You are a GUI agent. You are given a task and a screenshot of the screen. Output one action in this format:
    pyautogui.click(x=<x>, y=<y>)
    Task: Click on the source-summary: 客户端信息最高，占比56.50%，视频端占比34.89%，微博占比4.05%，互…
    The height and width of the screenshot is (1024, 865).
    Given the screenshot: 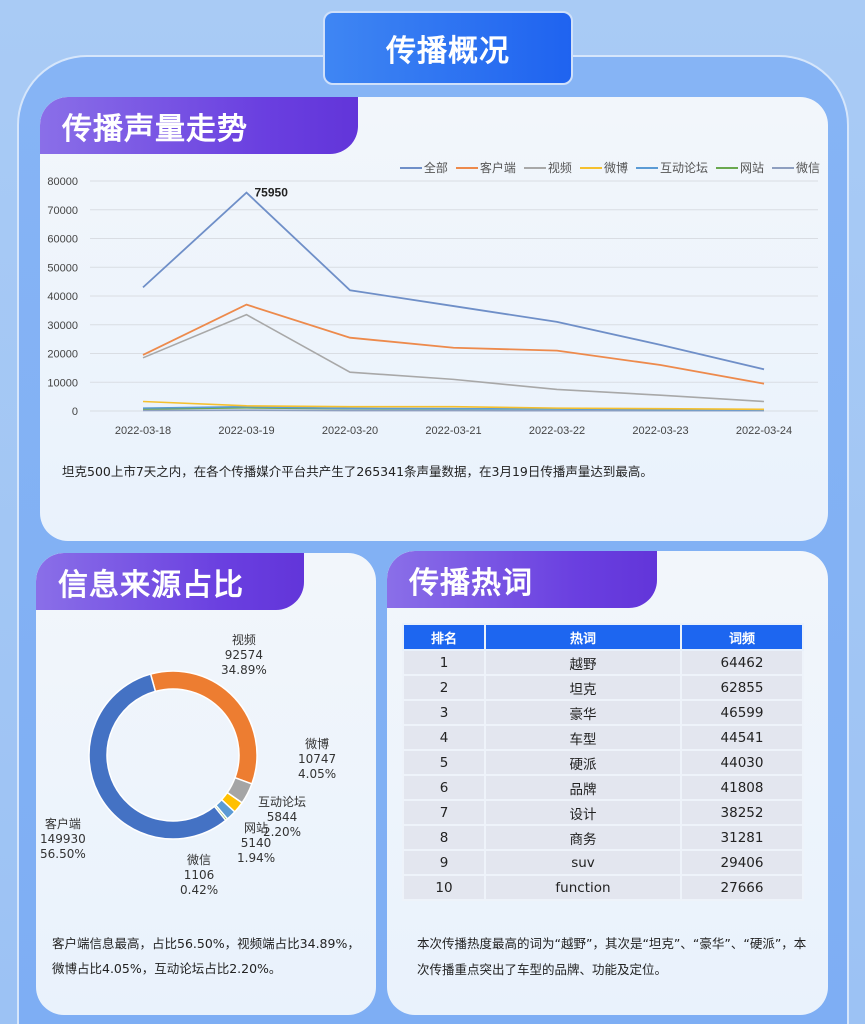 What is the action you would take?
    pyautogui.click(x=206, y=956)
    